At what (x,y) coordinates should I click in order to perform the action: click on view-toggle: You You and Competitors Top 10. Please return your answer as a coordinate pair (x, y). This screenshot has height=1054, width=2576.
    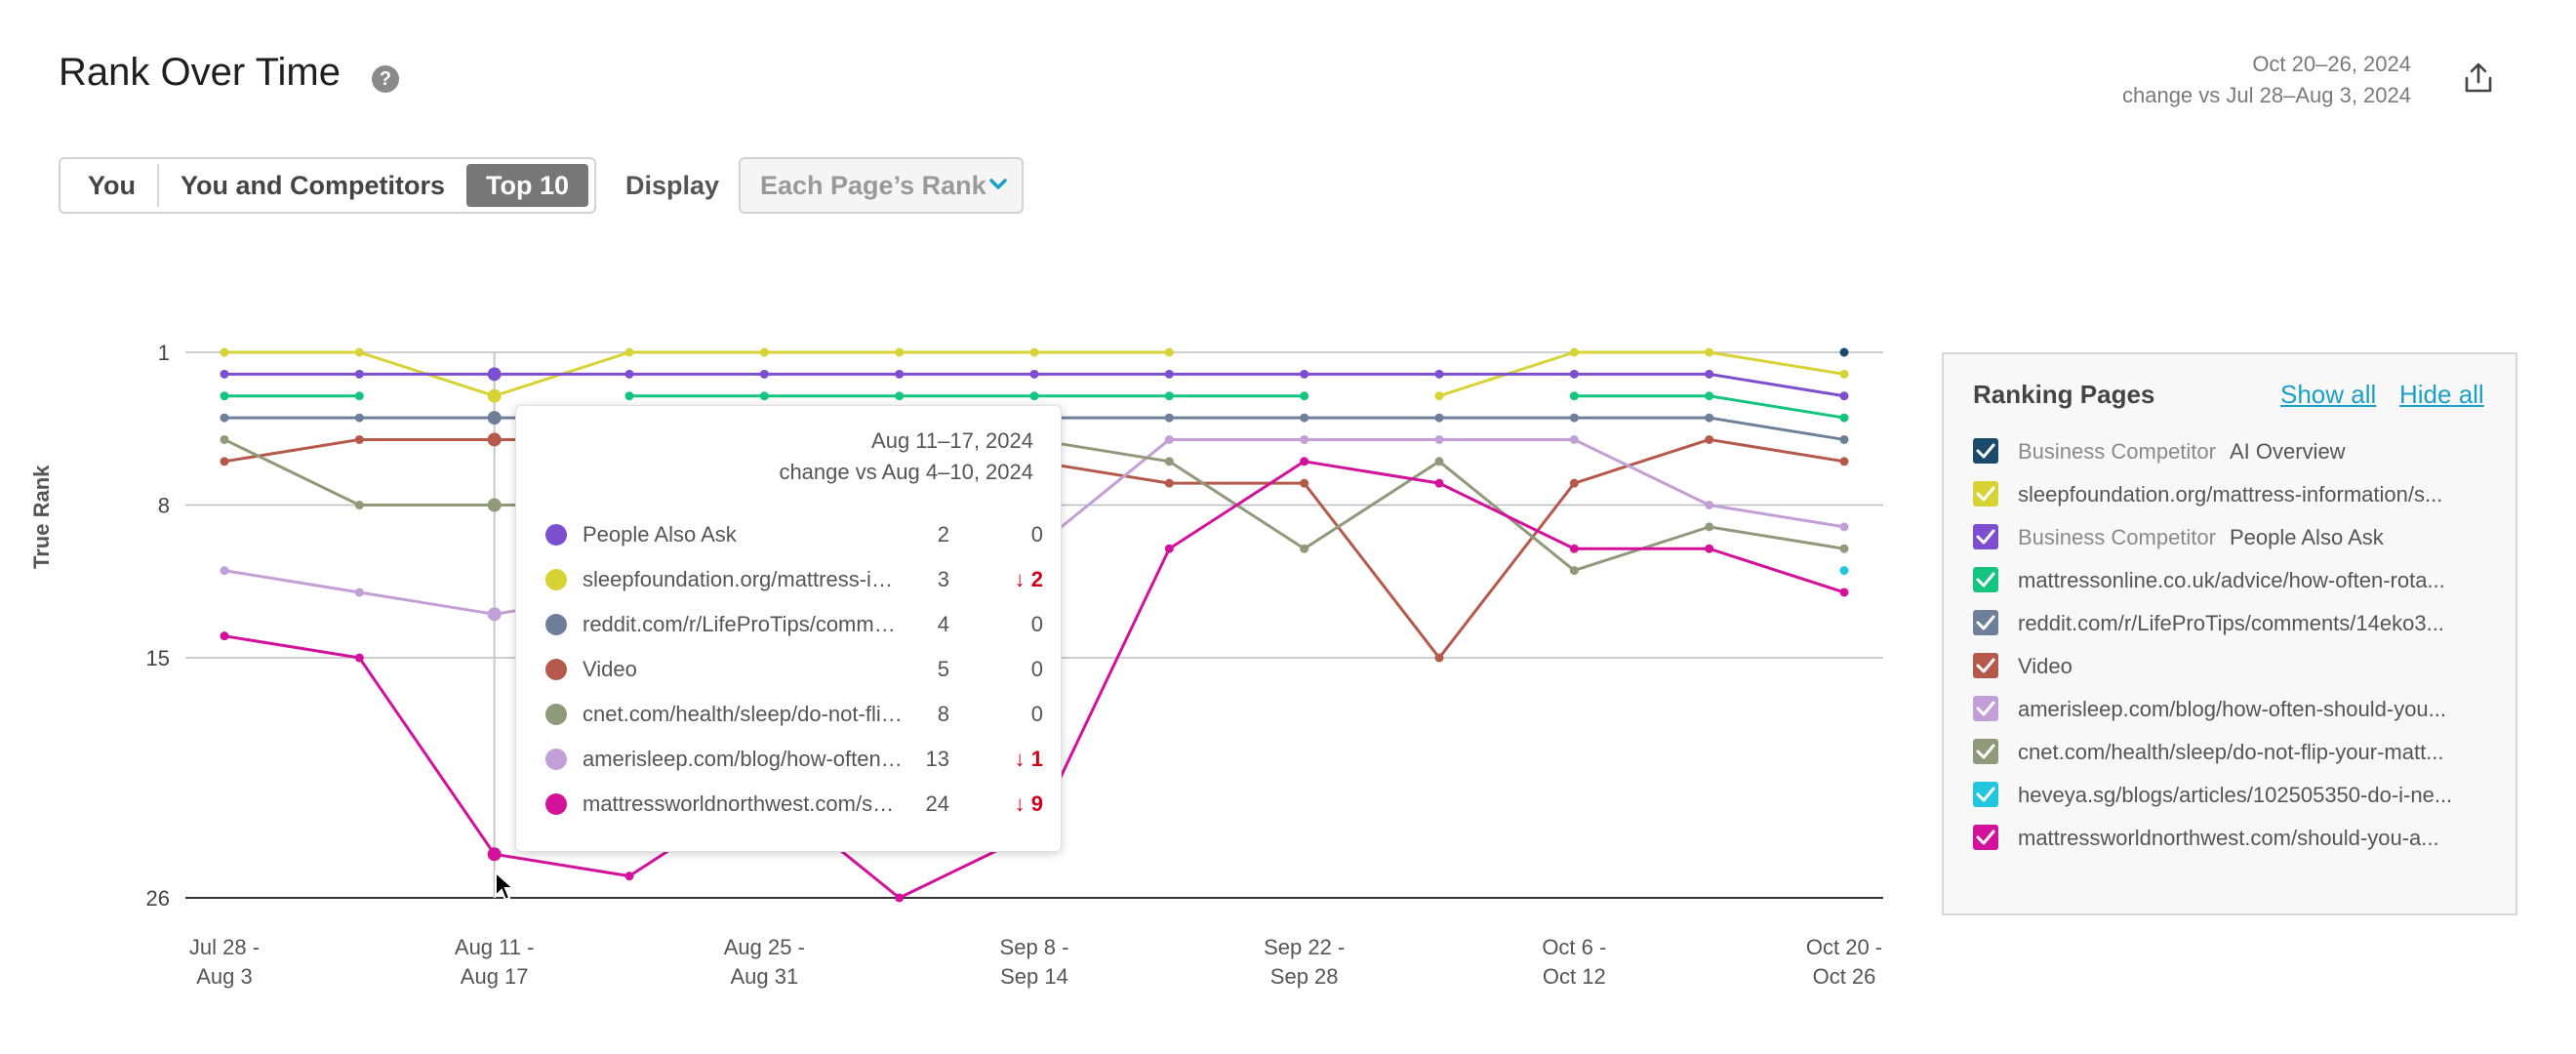
    Looking at the image, I should click on (328, 185).